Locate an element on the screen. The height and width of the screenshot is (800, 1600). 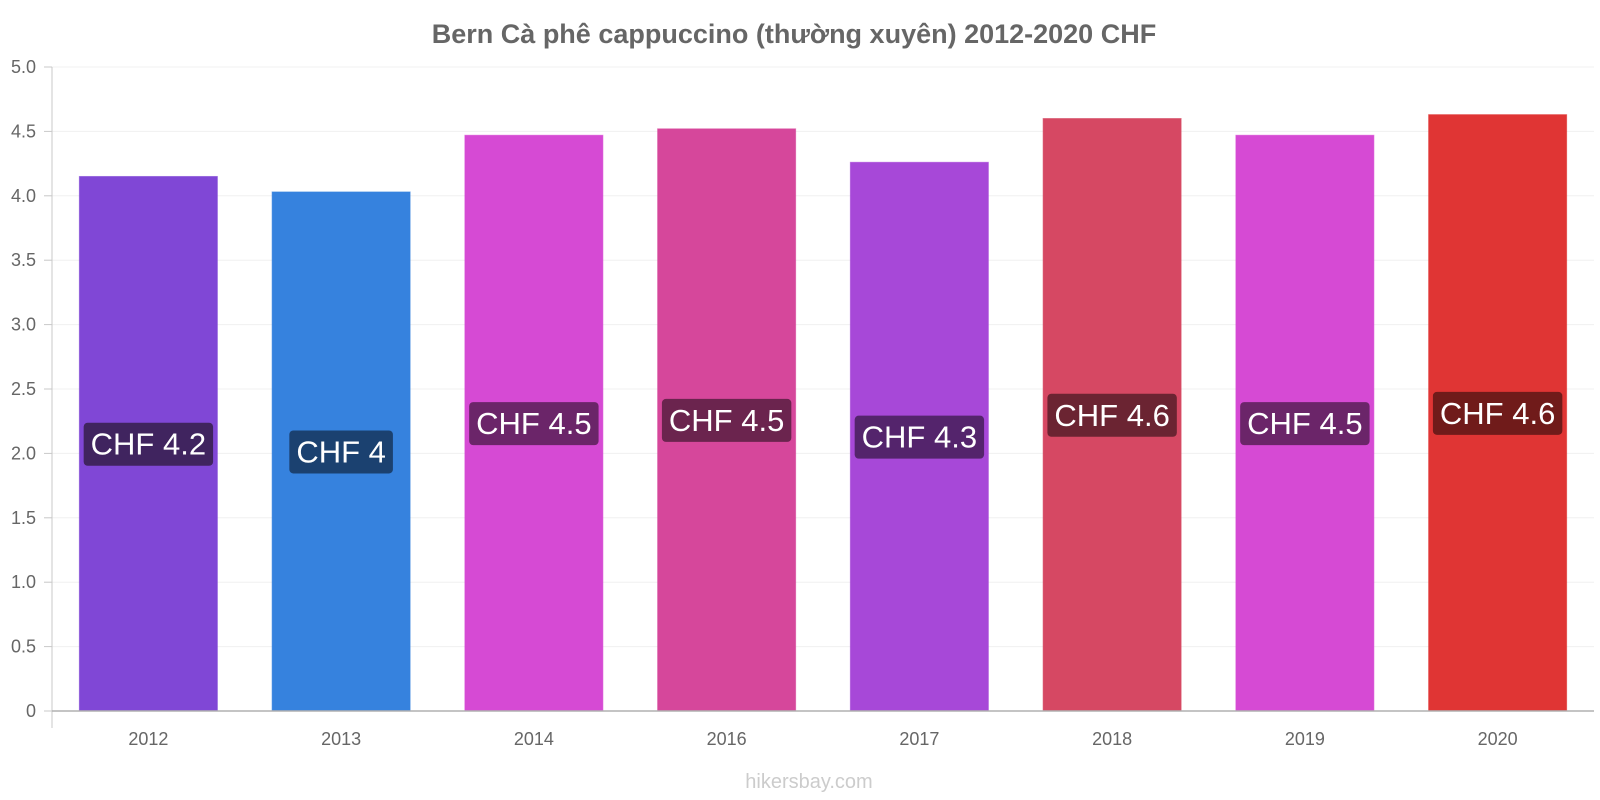
x-tick-label: 2014 is located at coordinates (534, 739).